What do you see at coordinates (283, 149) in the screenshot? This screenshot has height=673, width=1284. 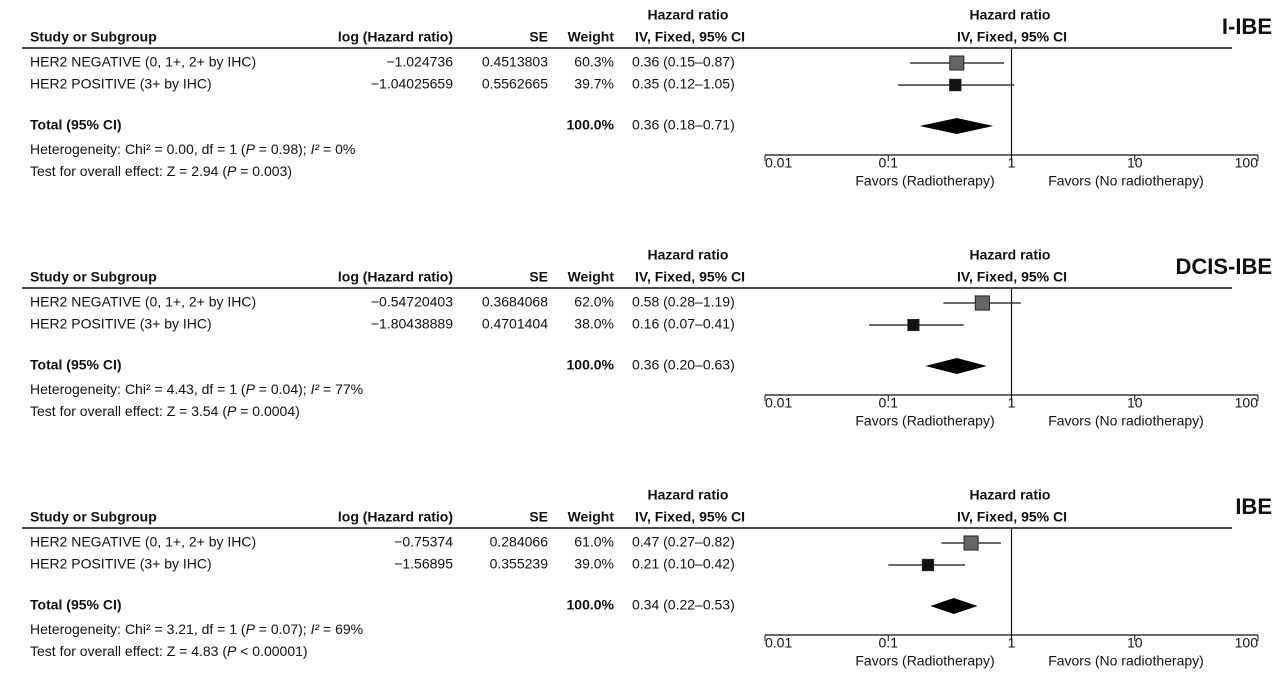 I see `heterogeneity-part: = 0.98);` at bounding box center [283, 149].